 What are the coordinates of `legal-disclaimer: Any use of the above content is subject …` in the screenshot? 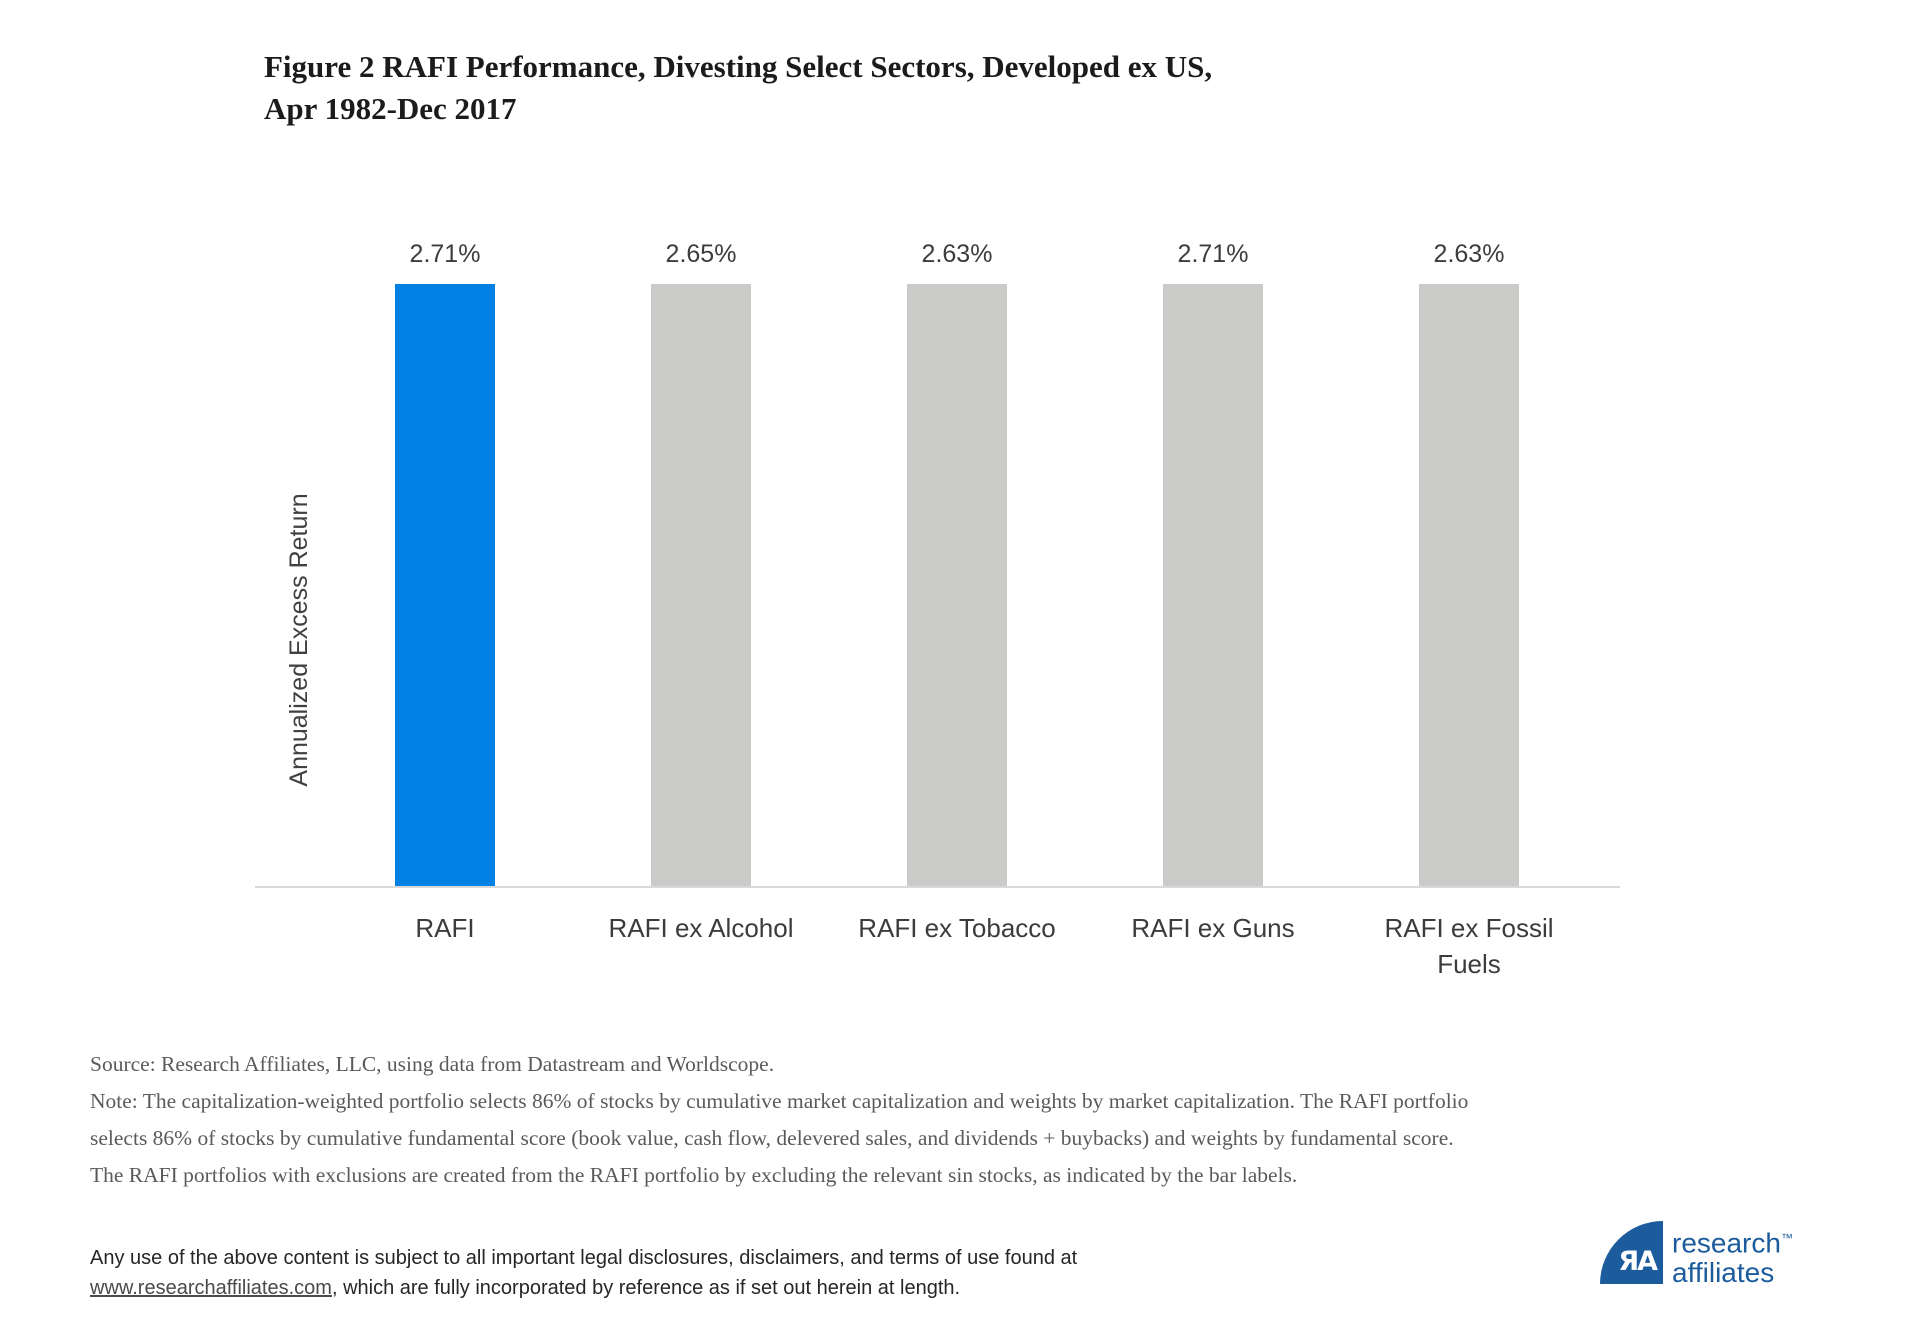 It's located at (583, 1273).